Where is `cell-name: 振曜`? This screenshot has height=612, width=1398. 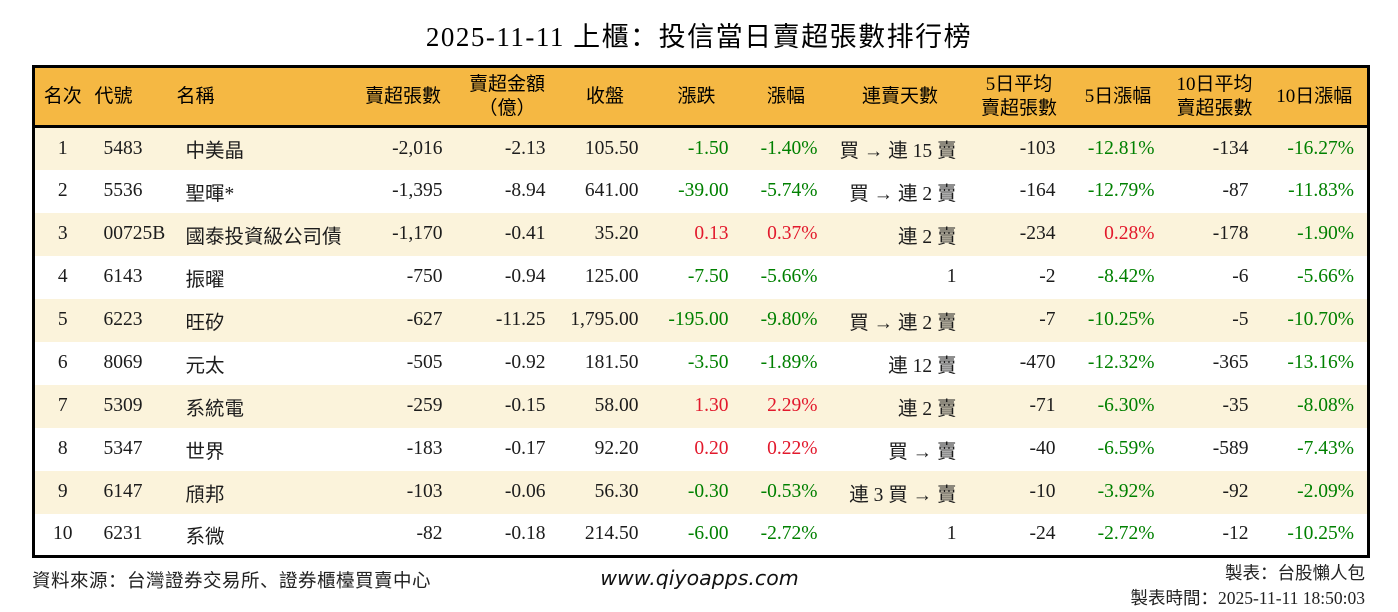 cell-name: 振曜 is located at coordinates (261, 277).